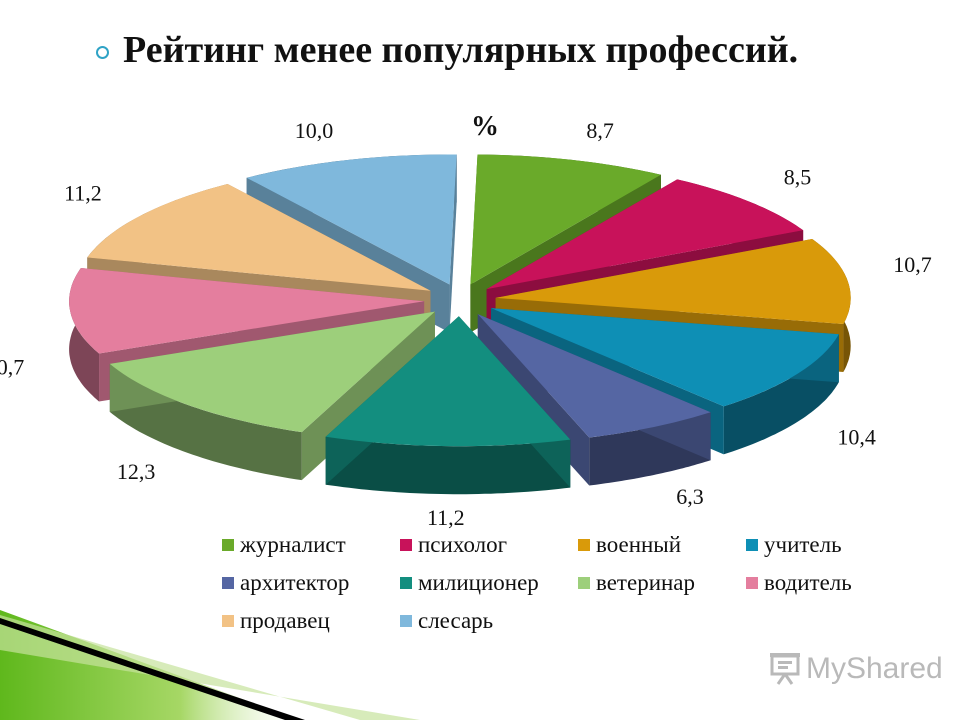  I want to click on pie-slice-слесарь, so click(351, 219).